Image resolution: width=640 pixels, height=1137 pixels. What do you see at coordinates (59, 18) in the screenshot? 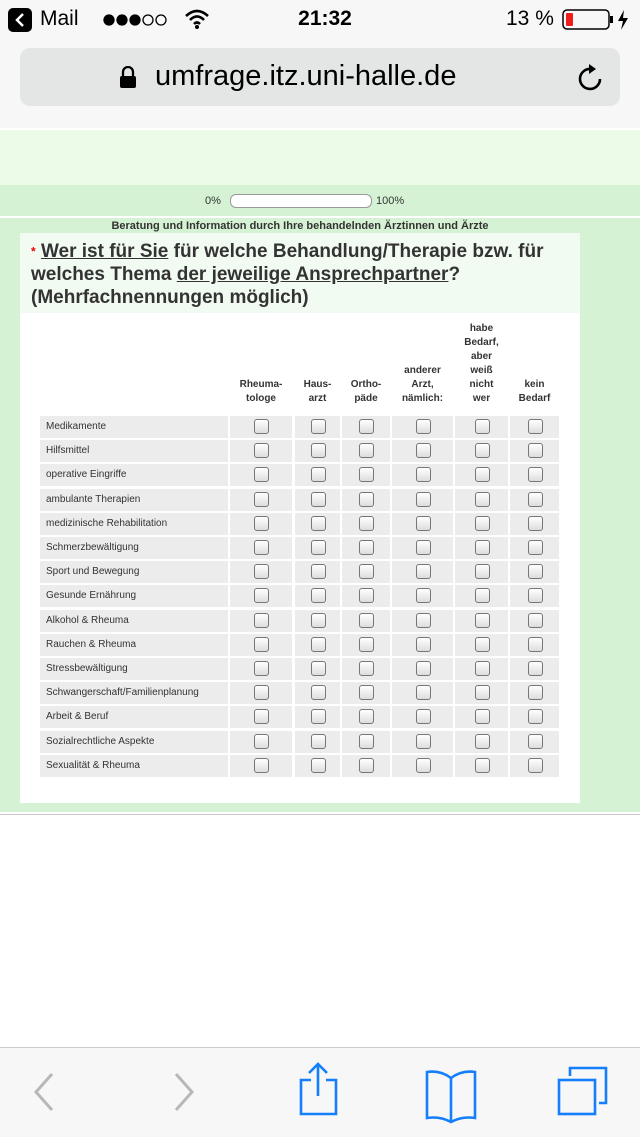
I see `back-app: Mail` at bounding box center [59, 18].